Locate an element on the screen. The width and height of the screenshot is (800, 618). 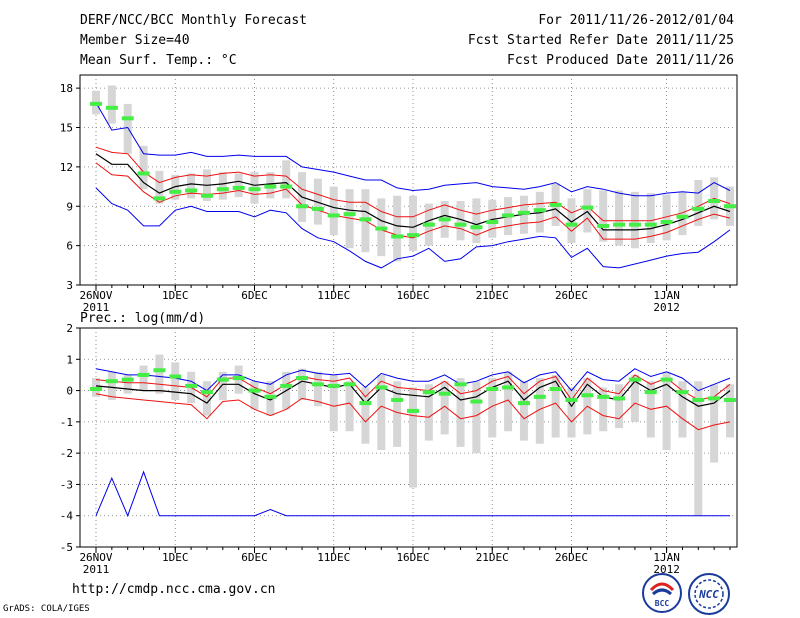
temperature-mean-line is located at coordinates (413, 192).